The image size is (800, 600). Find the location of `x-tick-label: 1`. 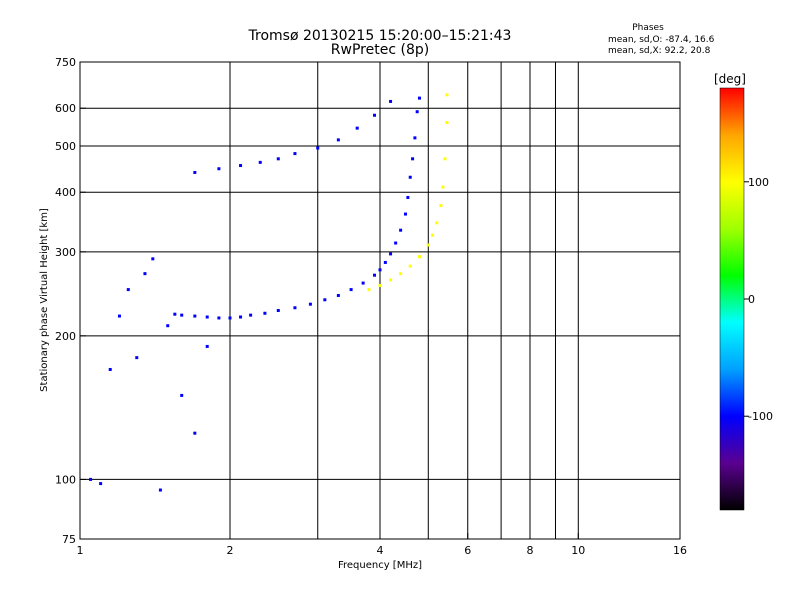

x-tick-label: 1 is located at coordinates (80, 550).